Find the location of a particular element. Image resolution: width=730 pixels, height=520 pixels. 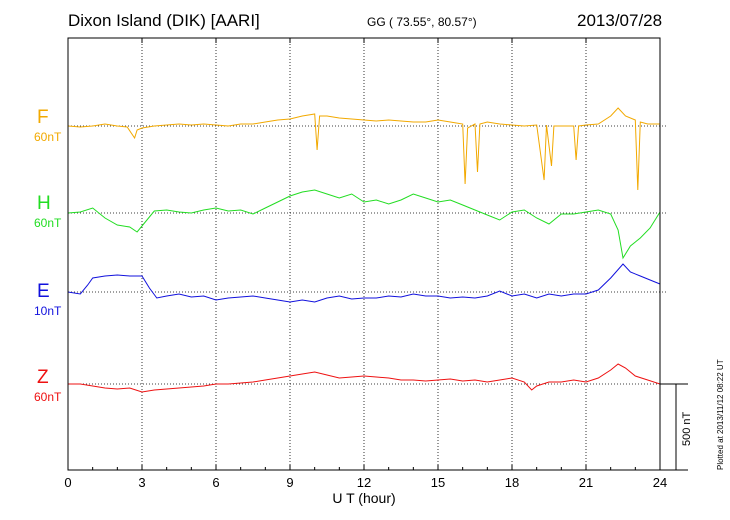

x-tick-label-21: 21 is located at coordinates (586, 482).